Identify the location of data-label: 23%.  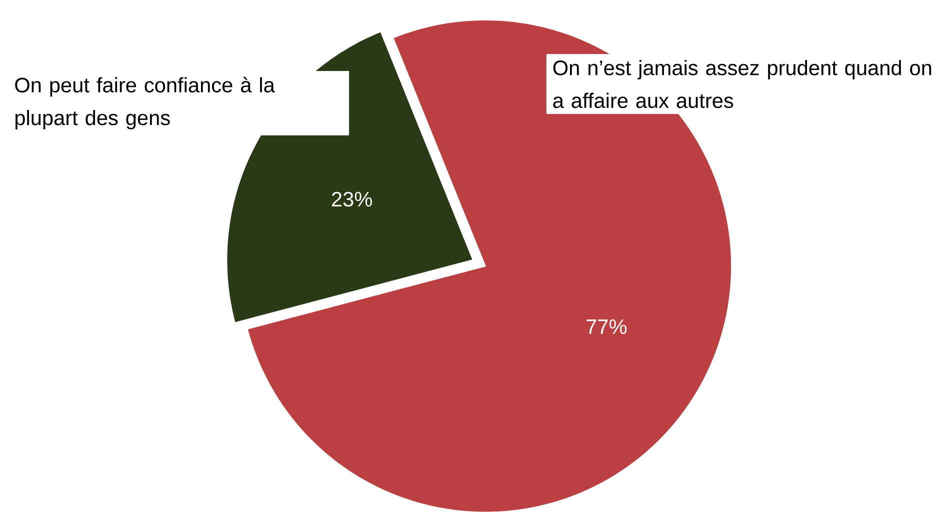
(352, 199).